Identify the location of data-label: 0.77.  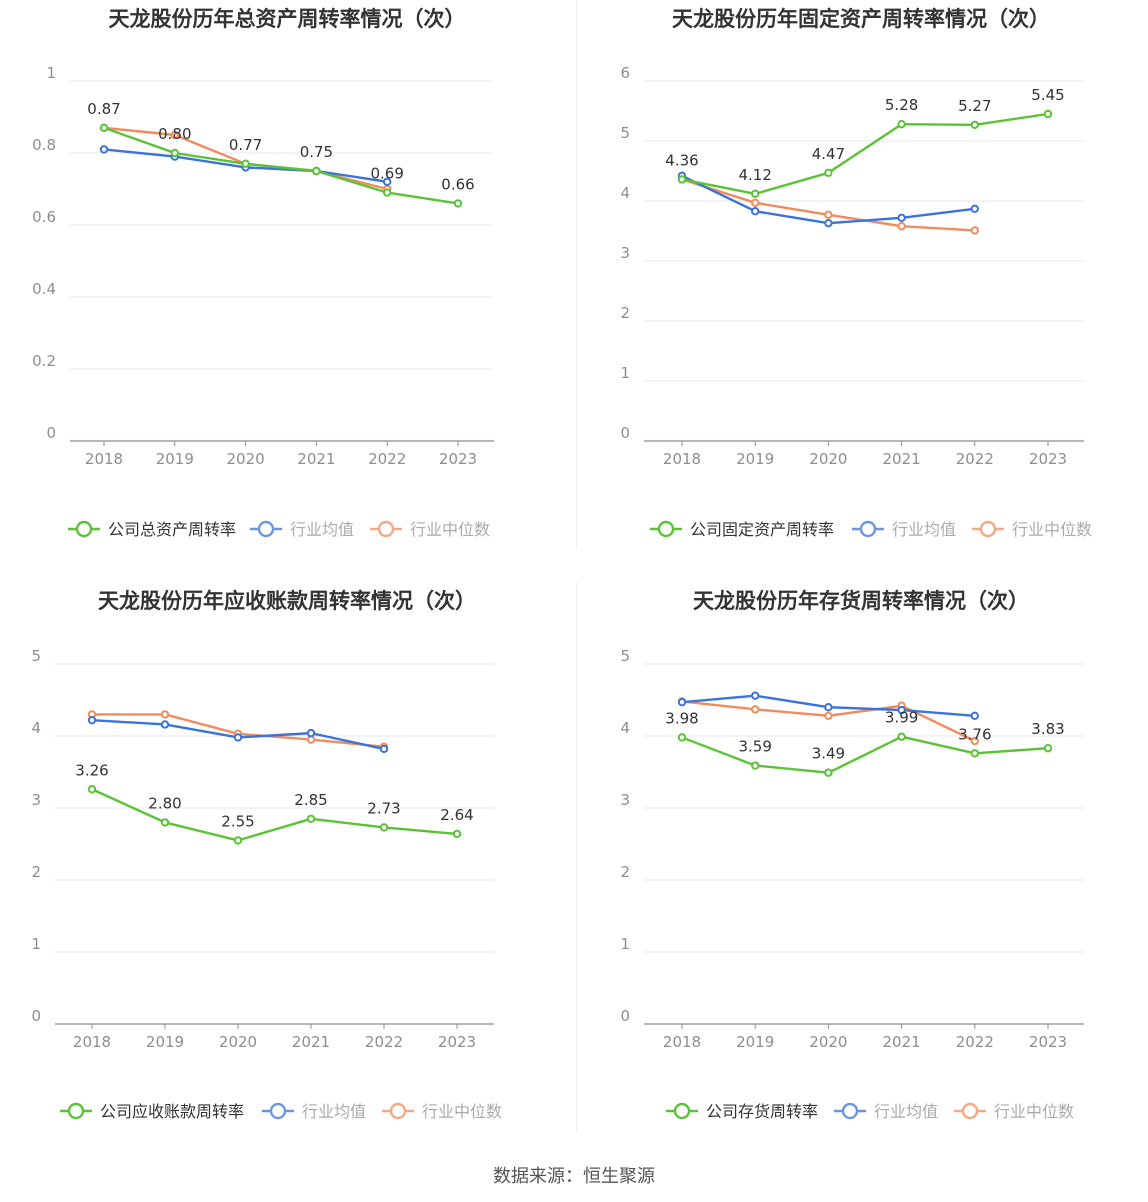
(245, 145).